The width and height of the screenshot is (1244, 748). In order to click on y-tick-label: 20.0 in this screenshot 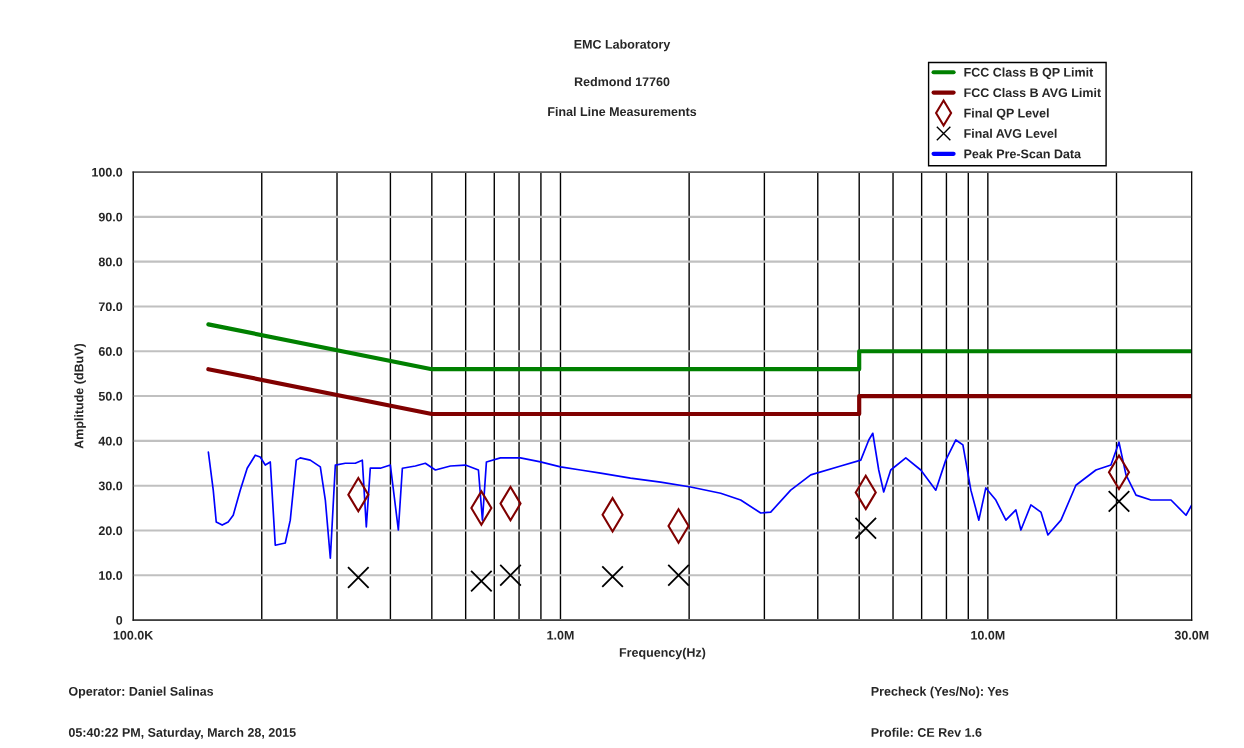, I will do `click(110, 531)`.